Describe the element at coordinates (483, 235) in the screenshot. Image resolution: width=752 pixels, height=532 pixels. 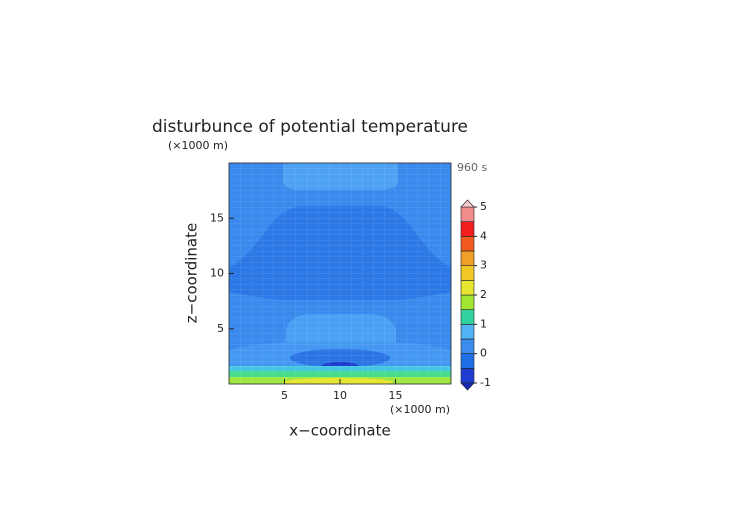
I see `colorbar-tick-label: 4` at that location.